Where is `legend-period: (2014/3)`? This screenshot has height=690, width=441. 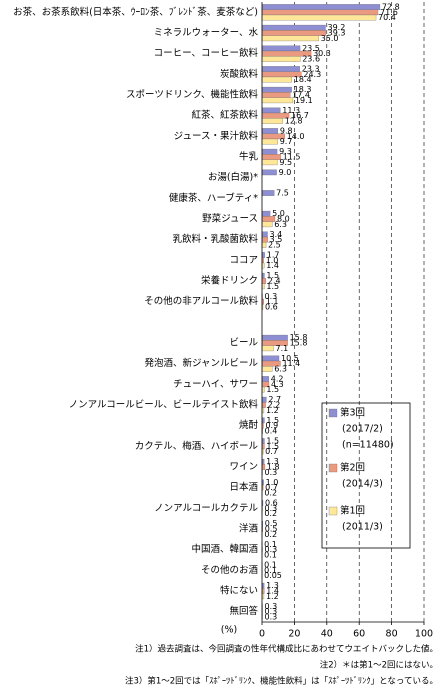 legend-period: (2014/3) is located at coordinates (362, 484).